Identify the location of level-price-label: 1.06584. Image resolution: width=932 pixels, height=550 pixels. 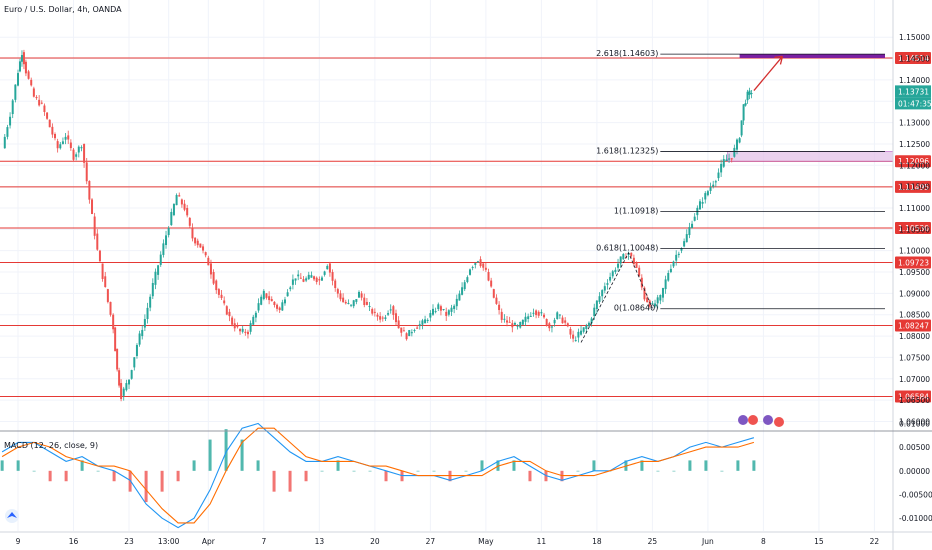
(913, 397).